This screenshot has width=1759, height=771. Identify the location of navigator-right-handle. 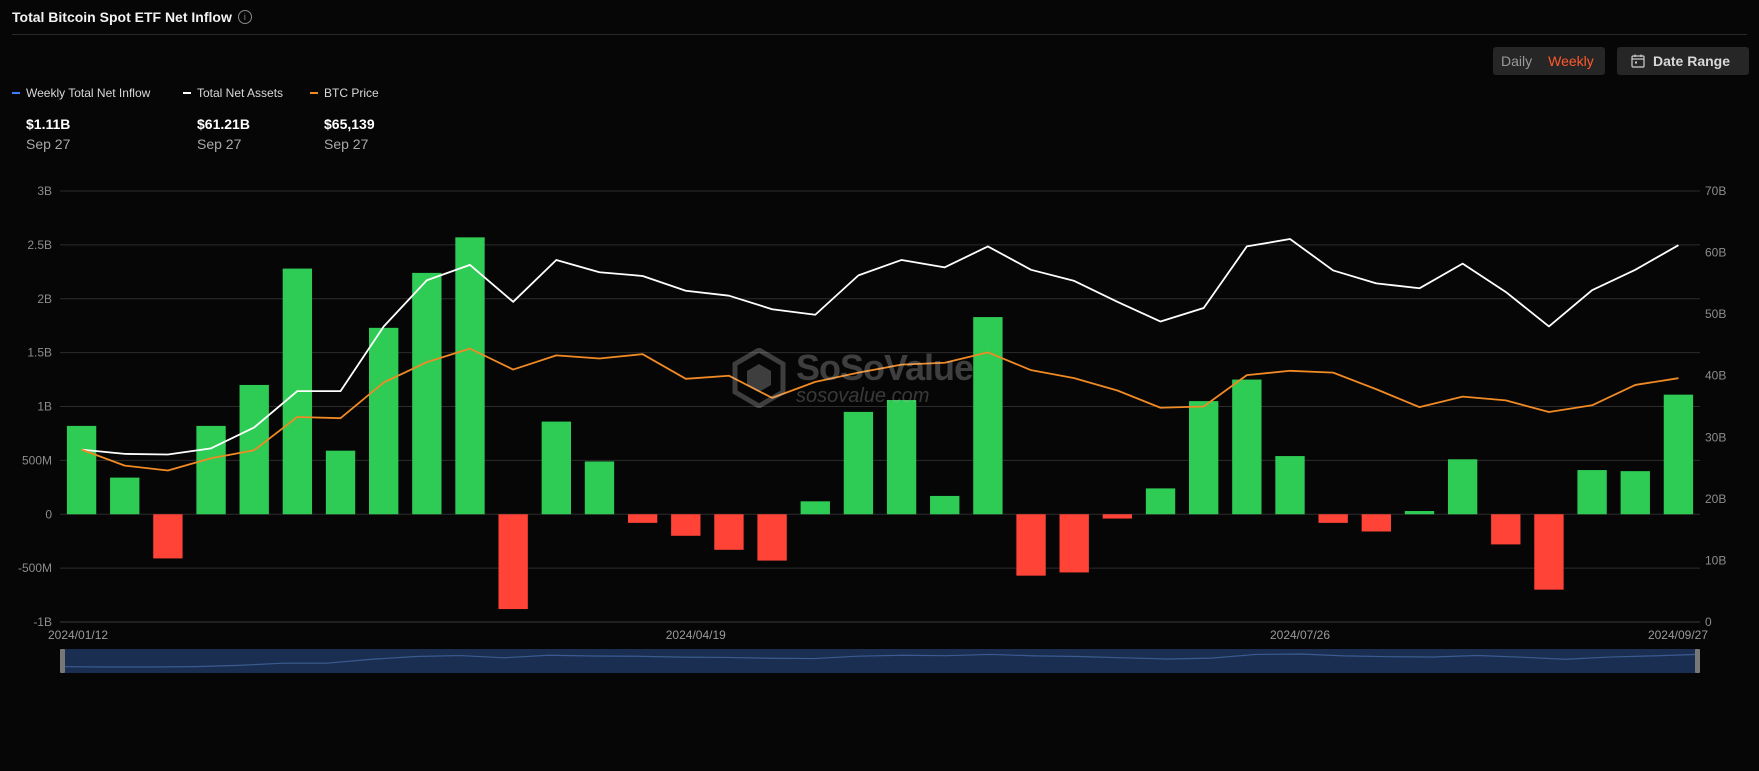
(1697, 661).